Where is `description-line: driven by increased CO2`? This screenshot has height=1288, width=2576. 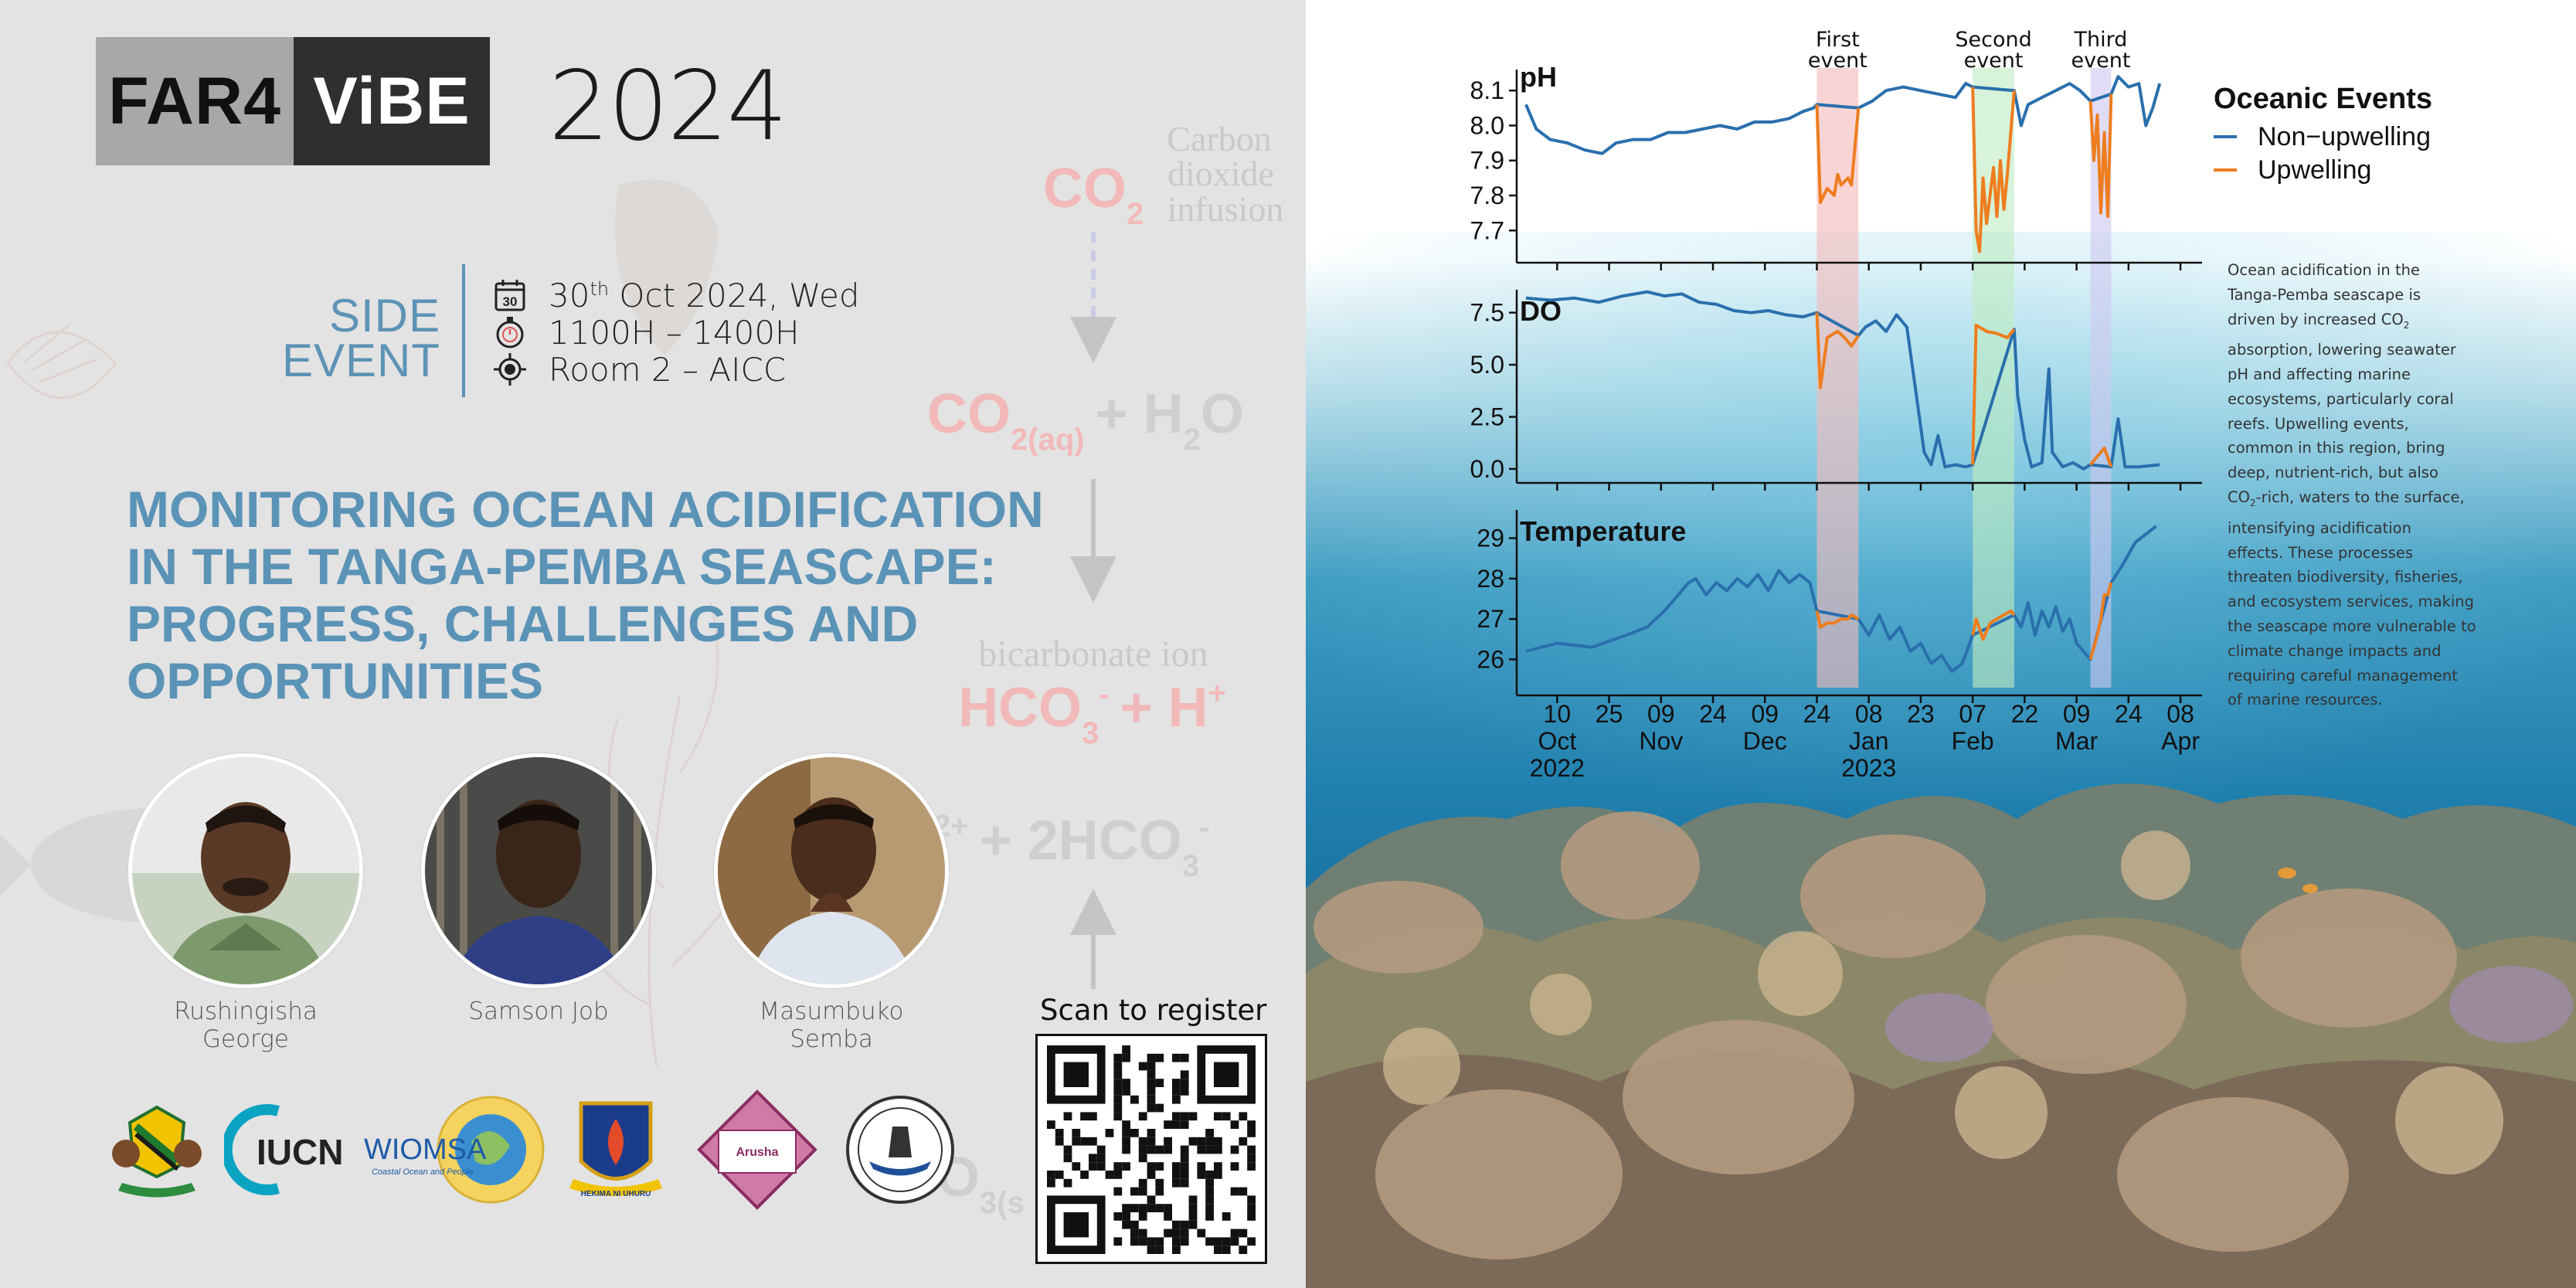 description-line: driven by increased CO2 is located at coordinates (2319, 320).